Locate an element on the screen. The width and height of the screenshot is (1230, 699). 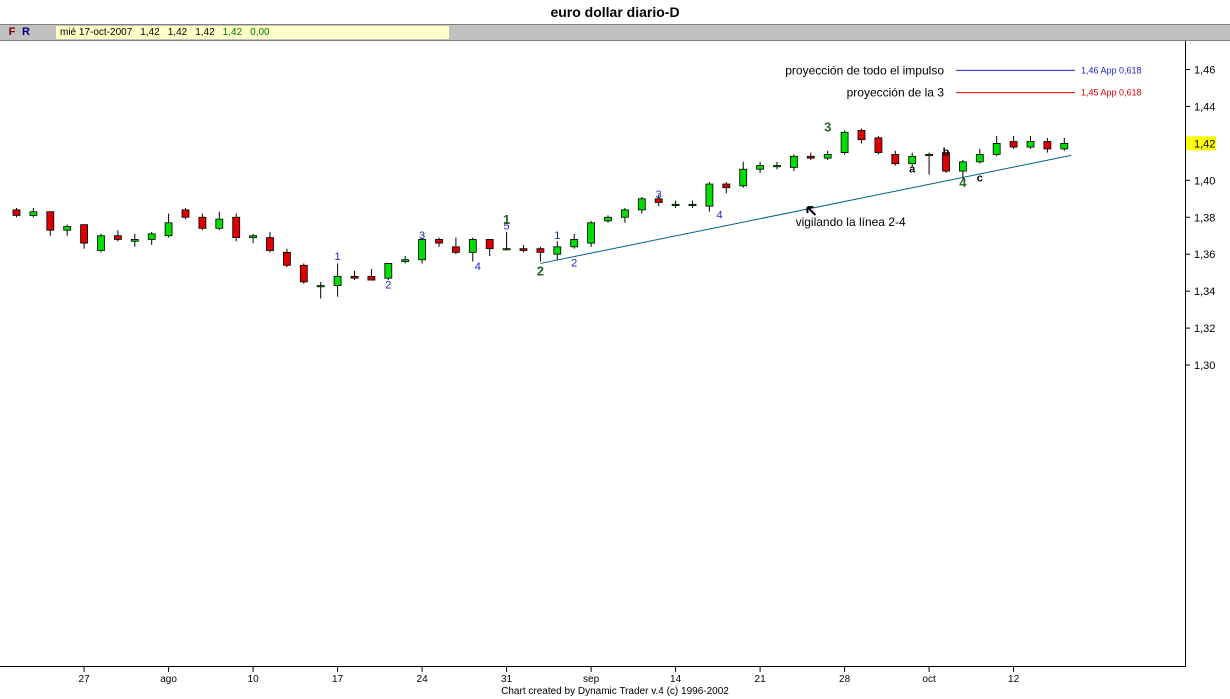
x-tick-label: 10 is located at coordinates (254, 679).